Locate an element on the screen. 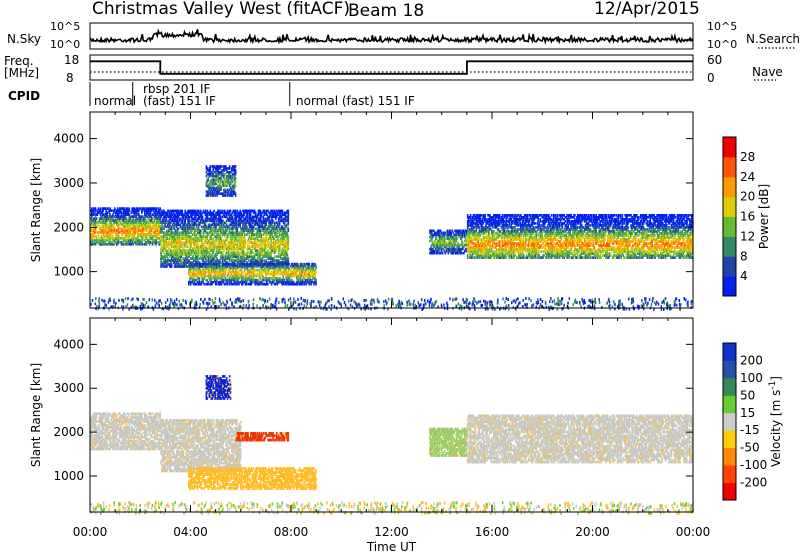 Image resolution: width=800 pixels, height=554 pixels. cpid-segment-3: normal (fast) 151 IF is located at coordinates (355, 101).